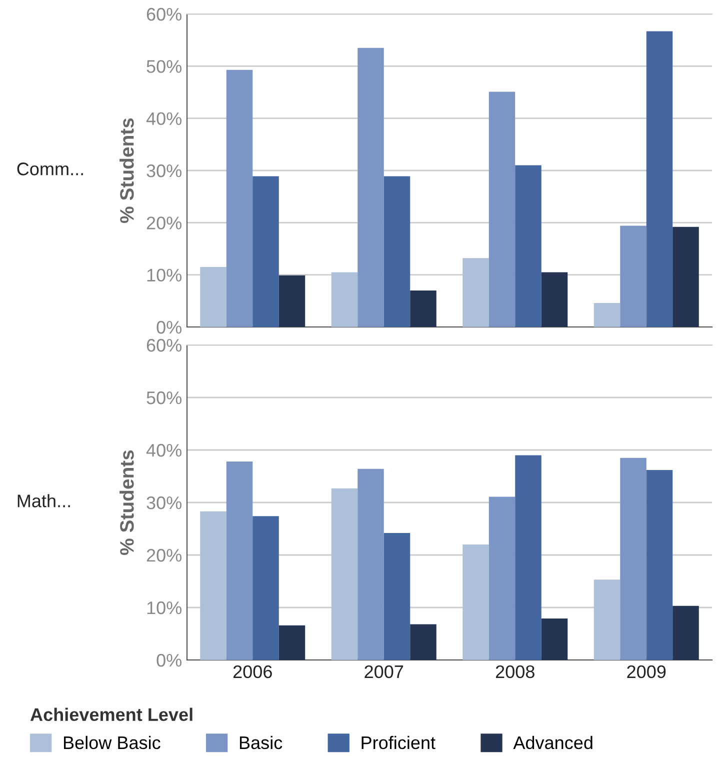  I want to click on legend-title: Achievement Level, so click(111, 715).